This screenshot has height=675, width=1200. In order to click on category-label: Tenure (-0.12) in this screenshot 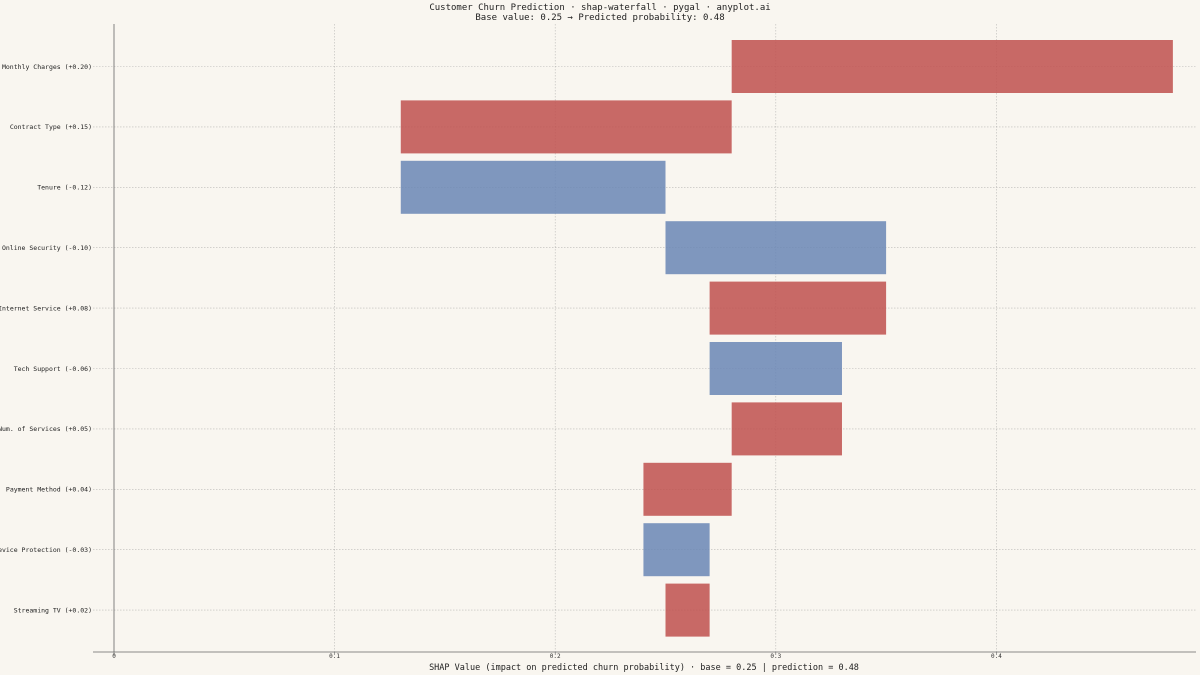, I will do `click(64, 188)`.